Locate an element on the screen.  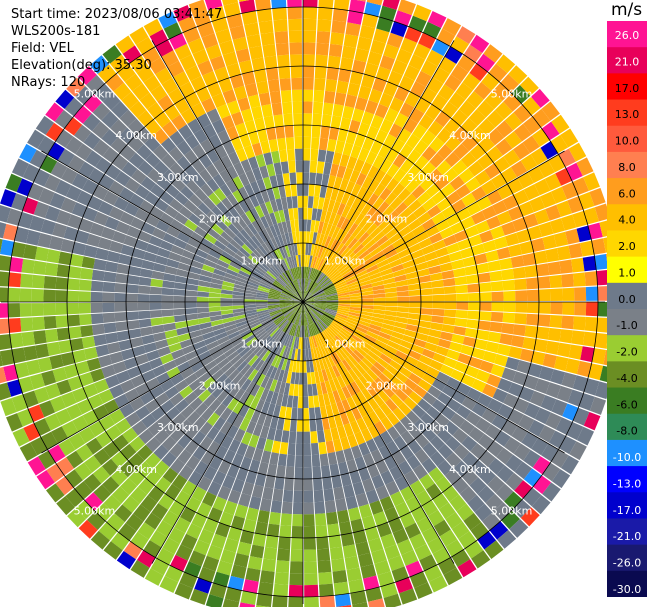
colorbar-label: -10.0 is located at coordinates (627, 457).